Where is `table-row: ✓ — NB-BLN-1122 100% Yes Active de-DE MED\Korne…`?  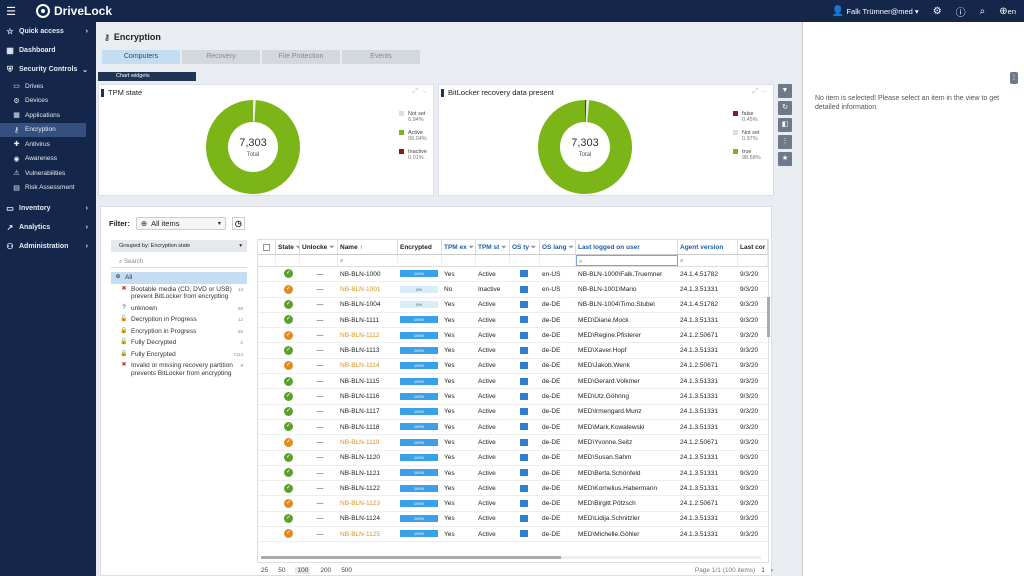 table-row: ✓ — NB-BLN-1122 100% Yes Active de-DE MED\Korne… is located at coordinates (513, 489).